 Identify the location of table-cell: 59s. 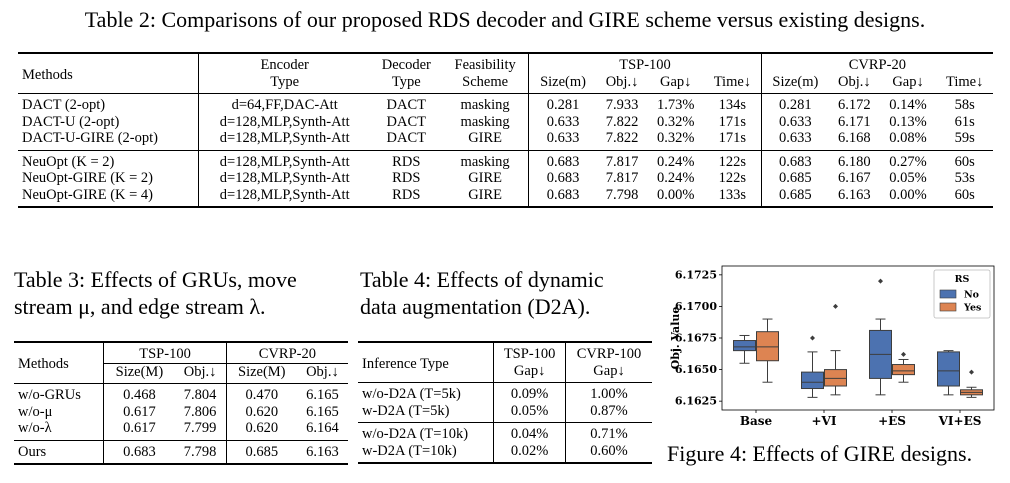
(964, 138).